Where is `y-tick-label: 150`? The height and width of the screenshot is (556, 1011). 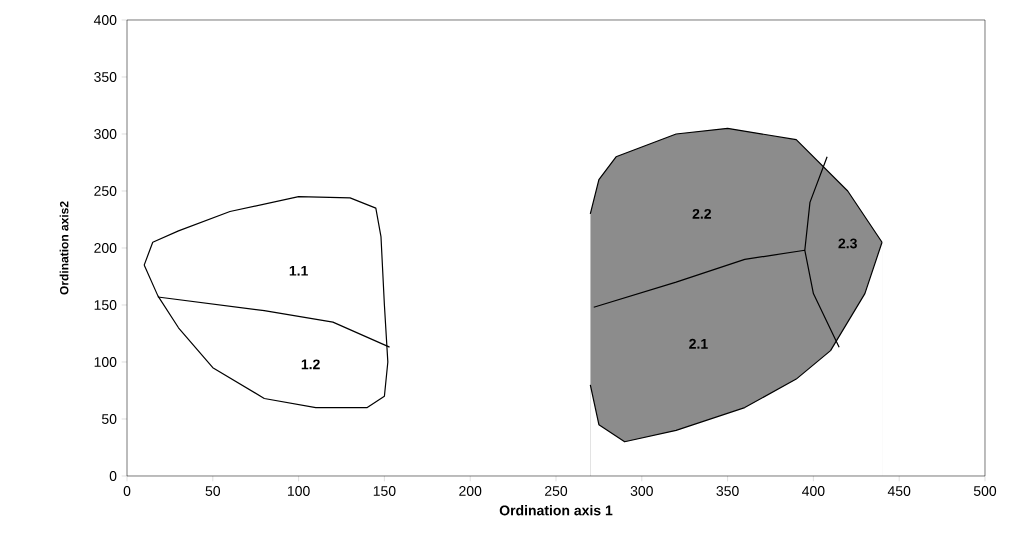
y-tick-label: 150 is located at coordinates (105, 305).